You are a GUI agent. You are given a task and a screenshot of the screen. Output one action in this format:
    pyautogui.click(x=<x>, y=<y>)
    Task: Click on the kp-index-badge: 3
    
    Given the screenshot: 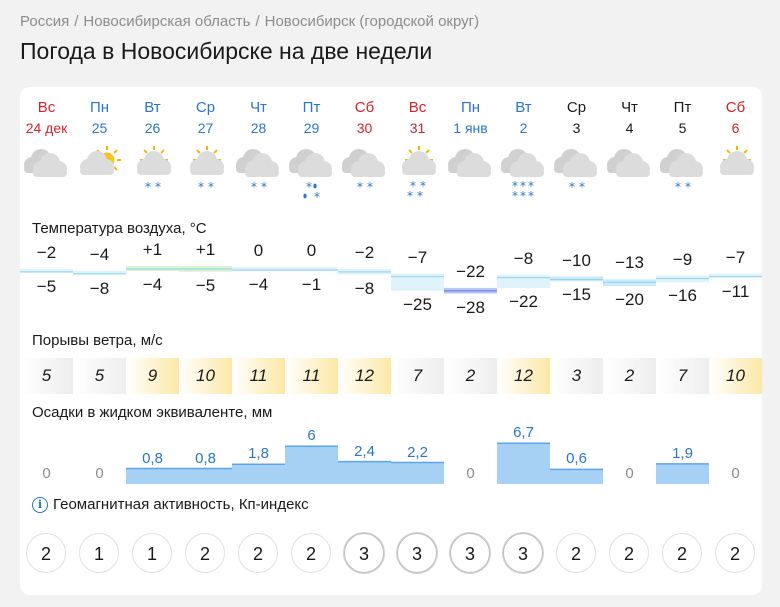 What is the action you would take?
    pyautogui.click(x=523, y=553)
    